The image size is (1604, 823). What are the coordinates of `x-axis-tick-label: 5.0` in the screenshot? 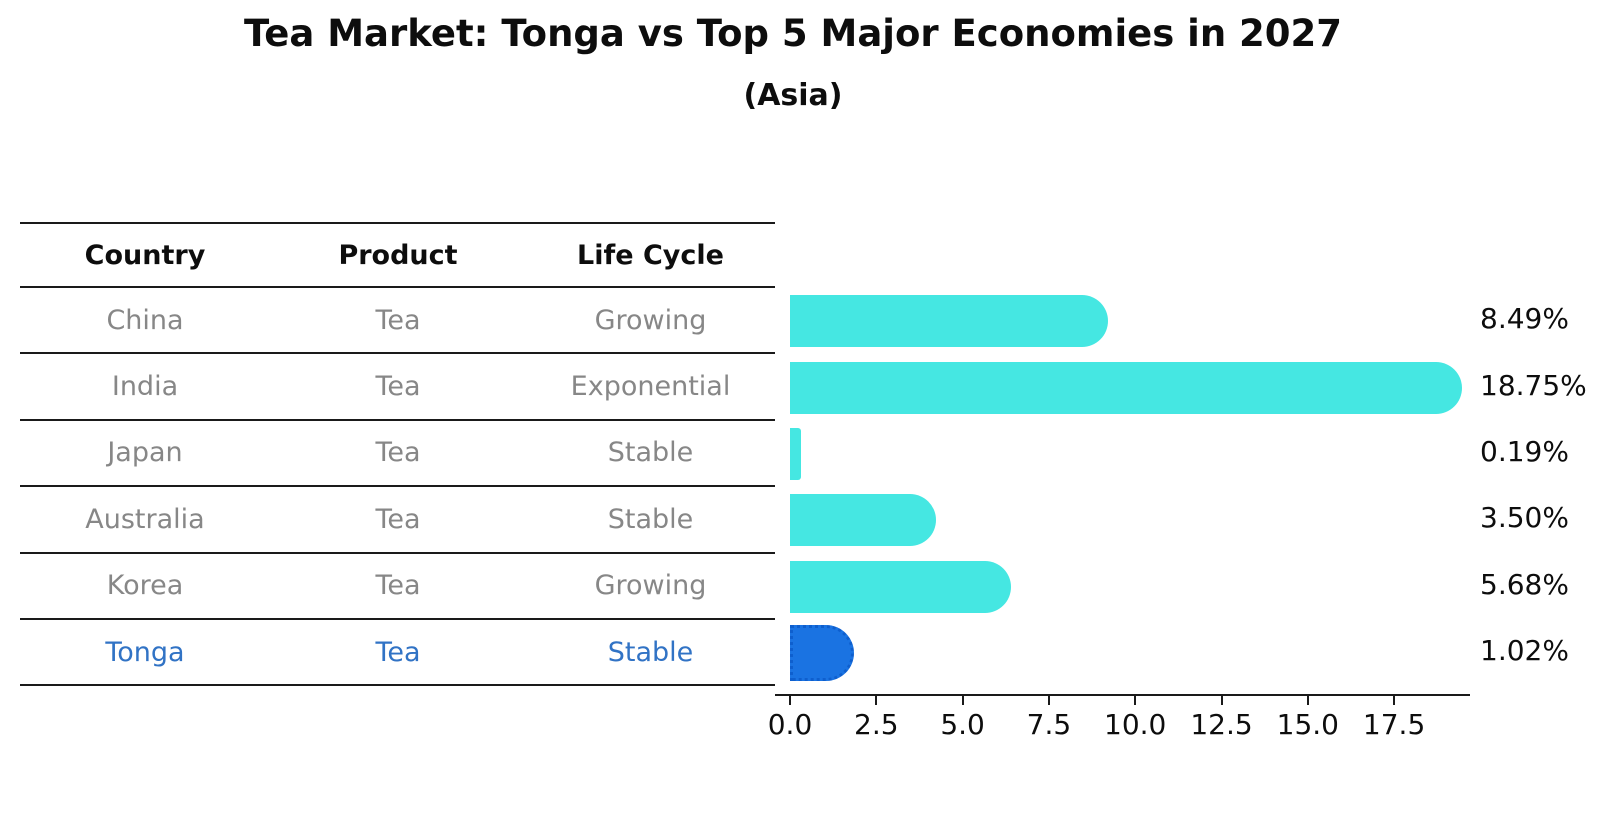 It's located at (962, 724).